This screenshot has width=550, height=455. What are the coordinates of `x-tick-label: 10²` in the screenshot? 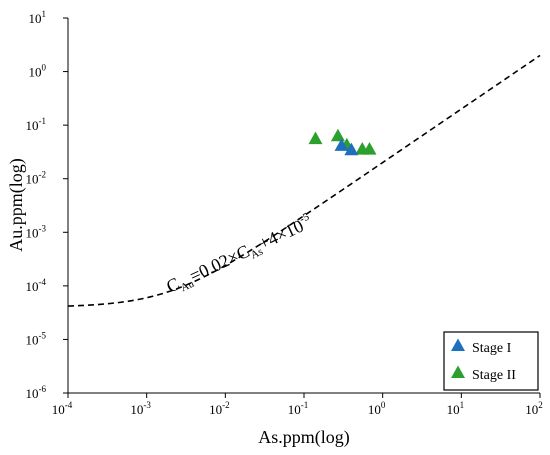 It's located at (534, 408).